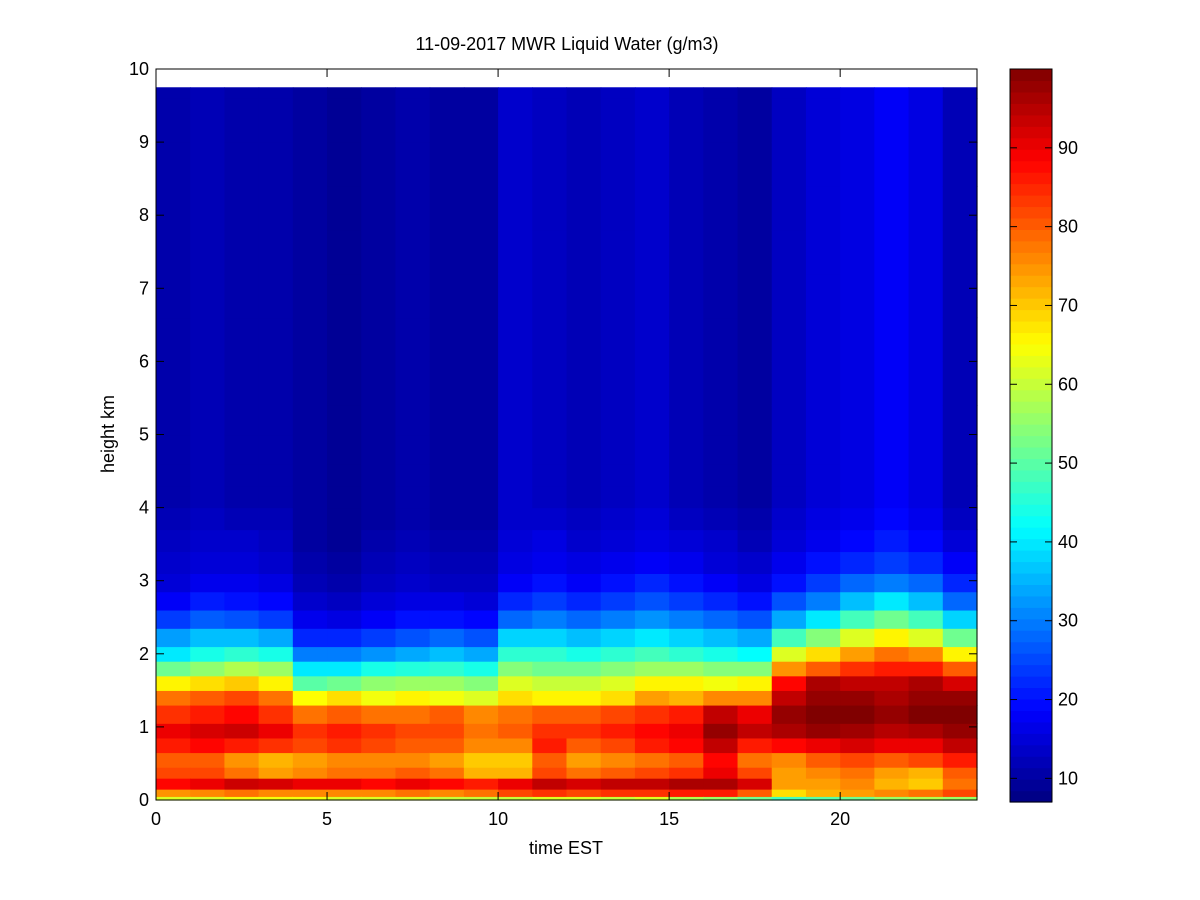  I want to click on colorbar-tick-label: 40, so click(1068, 542).